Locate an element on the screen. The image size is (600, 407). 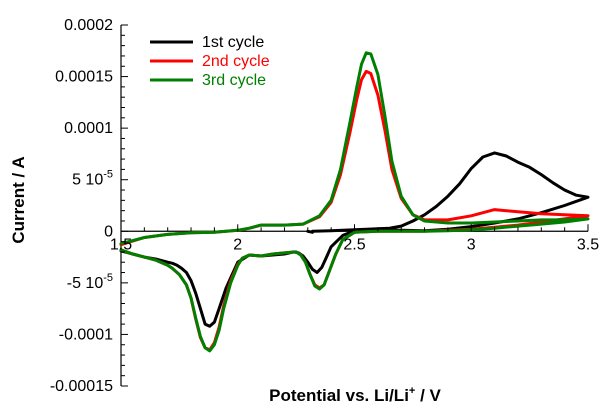
legend-label: 1st cycle is located at coordinates (233, 42).